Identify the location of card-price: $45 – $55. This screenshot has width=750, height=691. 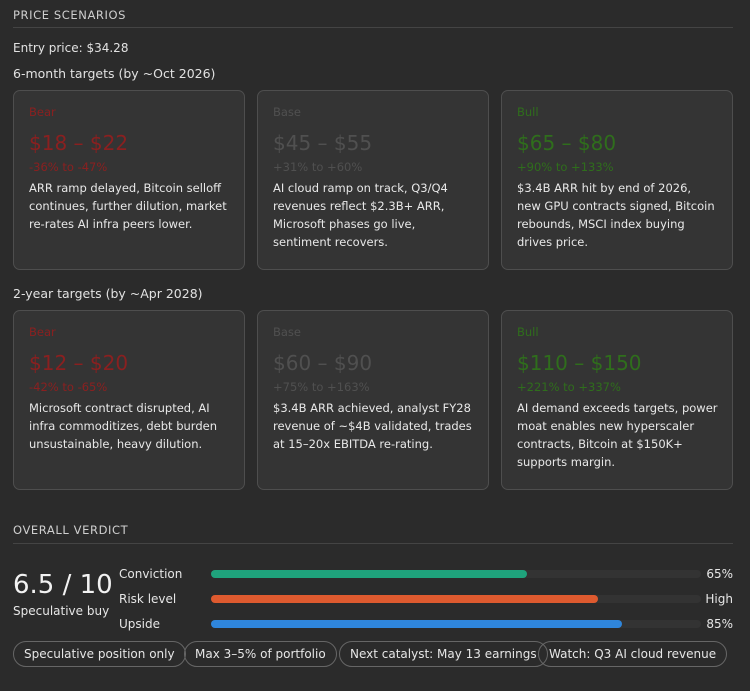
(373, 144).